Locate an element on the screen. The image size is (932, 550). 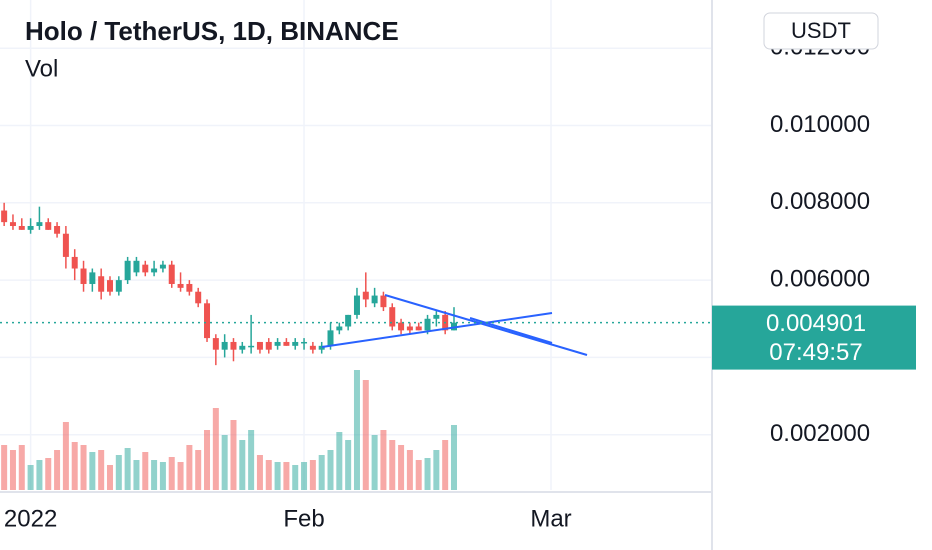
currency-button-box is located at coordinates (821, 31).